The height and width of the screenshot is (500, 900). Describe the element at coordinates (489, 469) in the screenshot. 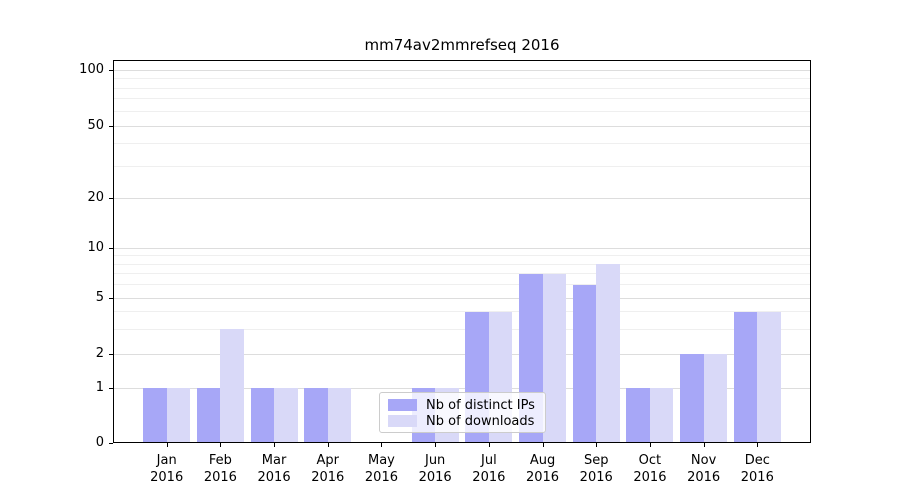

I see `x-tick-label-jul: Jul 2016` at that location.